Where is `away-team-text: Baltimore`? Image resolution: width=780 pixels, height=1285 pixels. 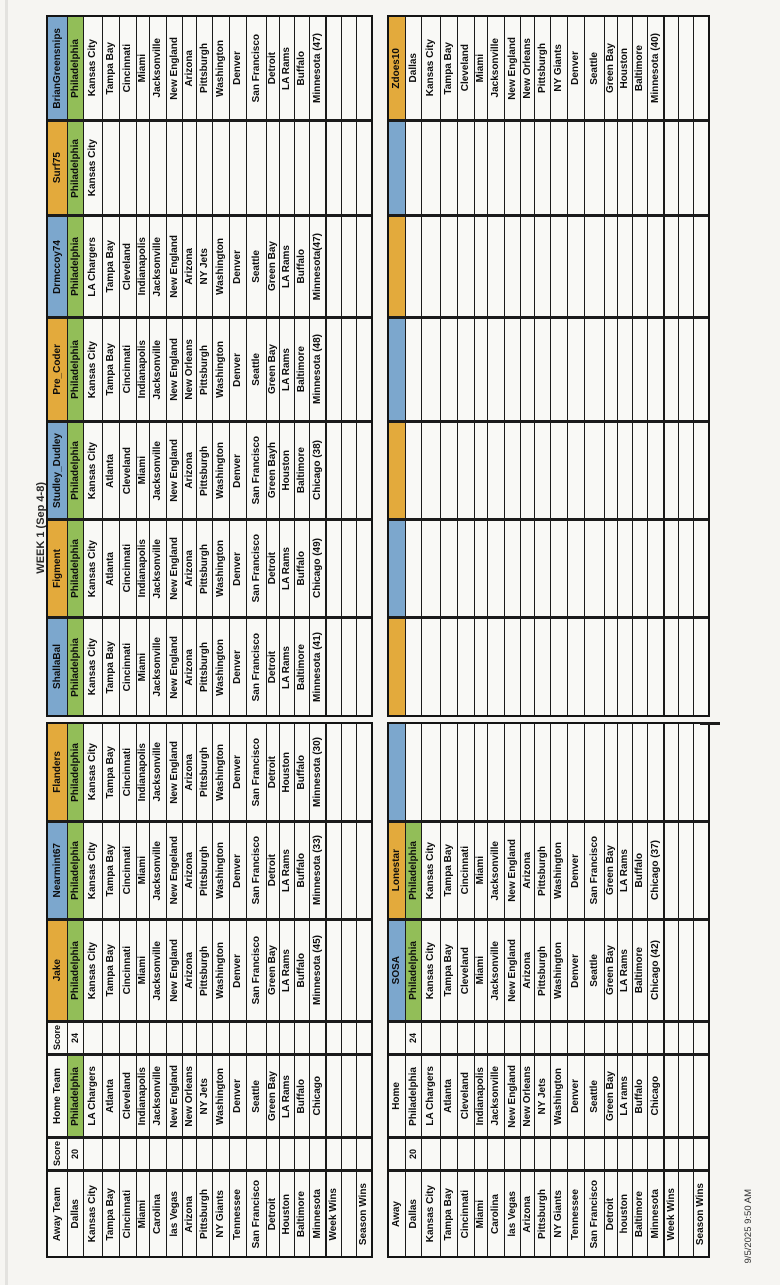
away-team-text: Baltimore is located at coordinates (301, 1214).